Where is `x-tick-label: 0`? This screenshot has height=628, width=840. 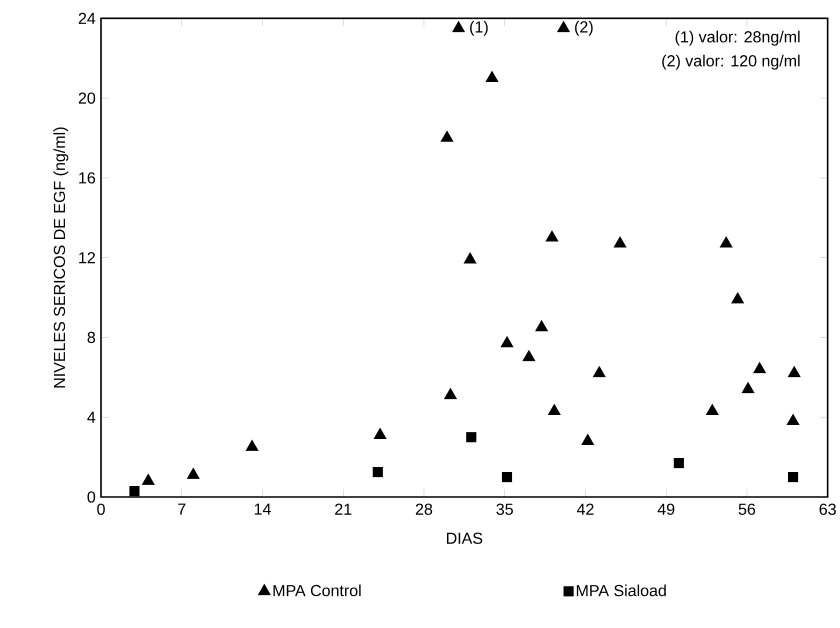 x-tick-label: 0 is located at coordinates (101, 509).